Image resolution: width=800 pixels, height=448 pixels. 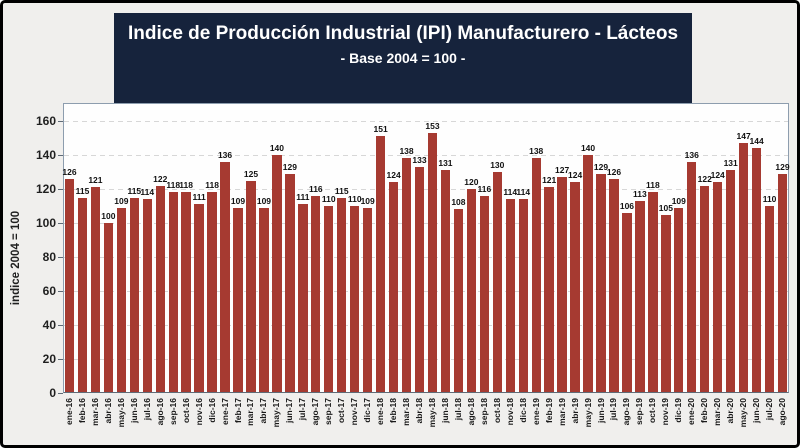 What do you see at coordinates (626, 412) in the screenshot?
I see `x-tick-label: ago-19` at bounding box center [626, 412].